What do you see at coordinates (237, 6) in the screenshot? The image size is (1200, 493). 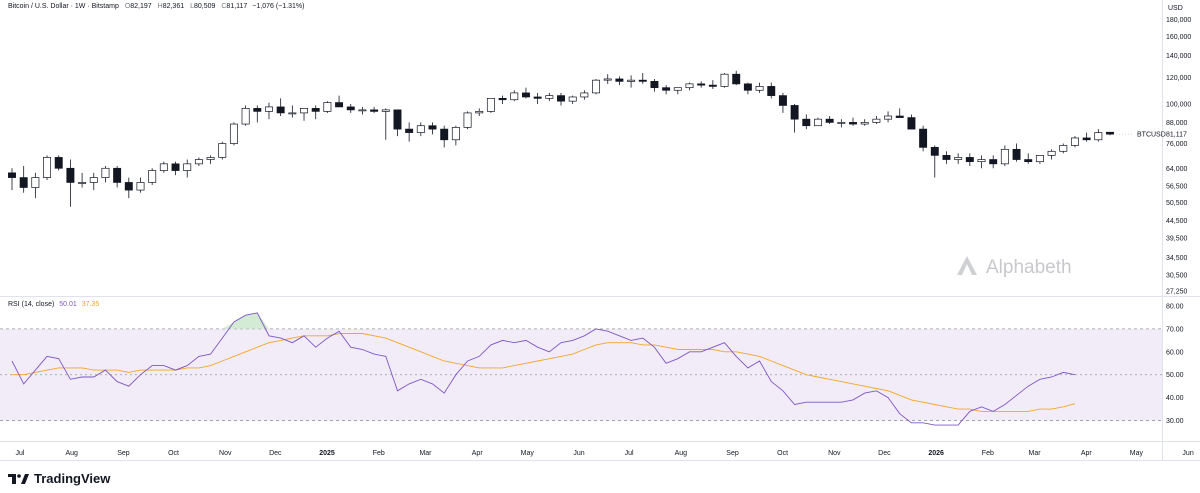 I see `close-value: 81,117` at bounding box center [237, 6].